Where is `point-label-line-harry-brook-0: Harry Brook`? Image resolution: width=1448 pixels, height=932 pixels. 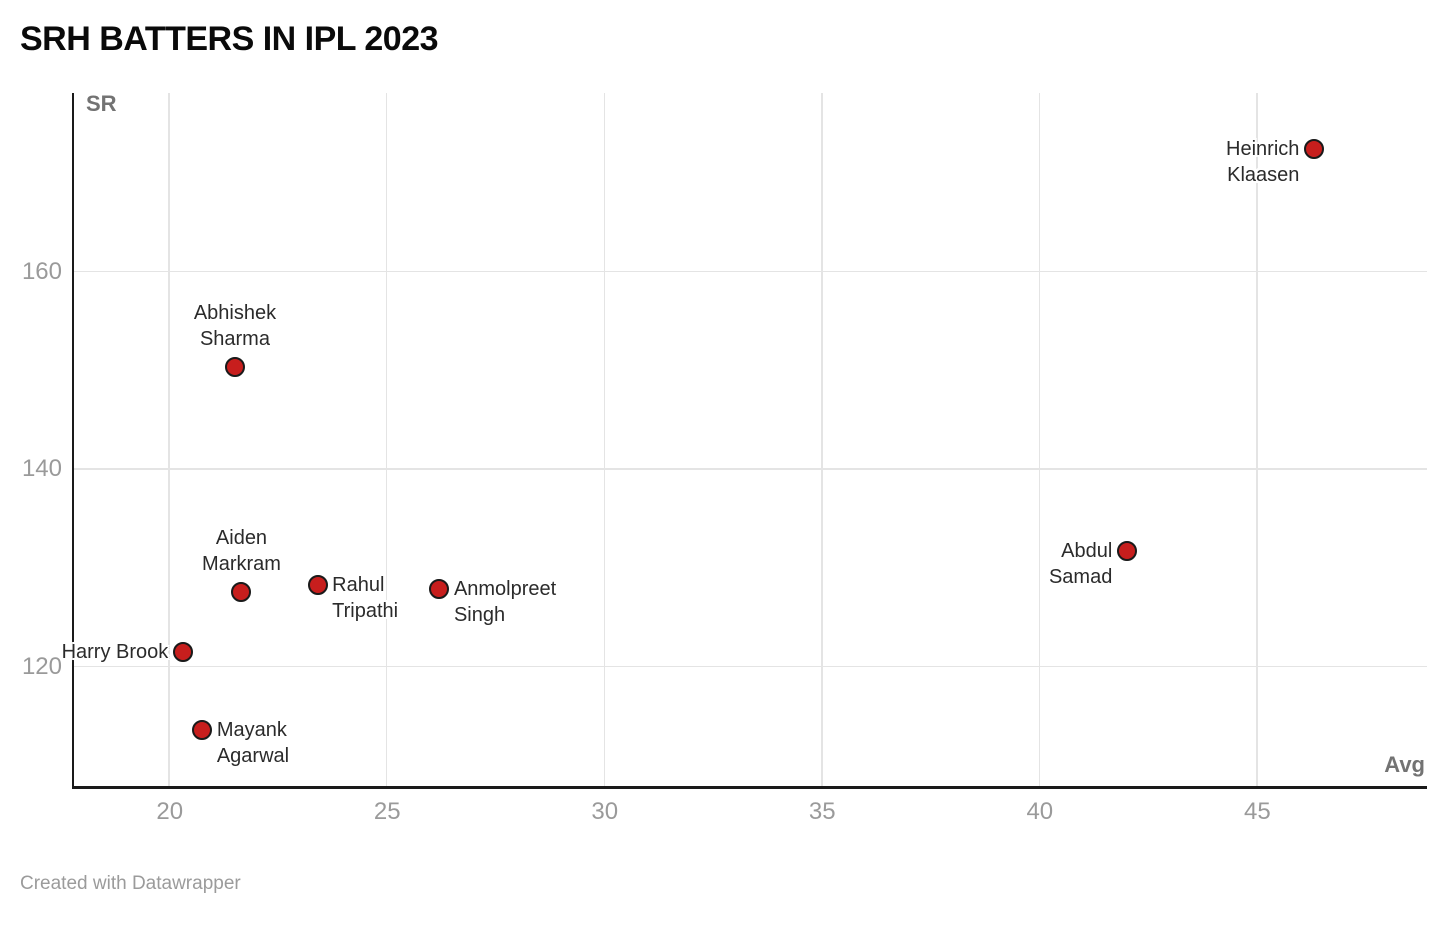
point-label-line-harry-brook-0: Harry Brook is located at coordinates (115, 651).